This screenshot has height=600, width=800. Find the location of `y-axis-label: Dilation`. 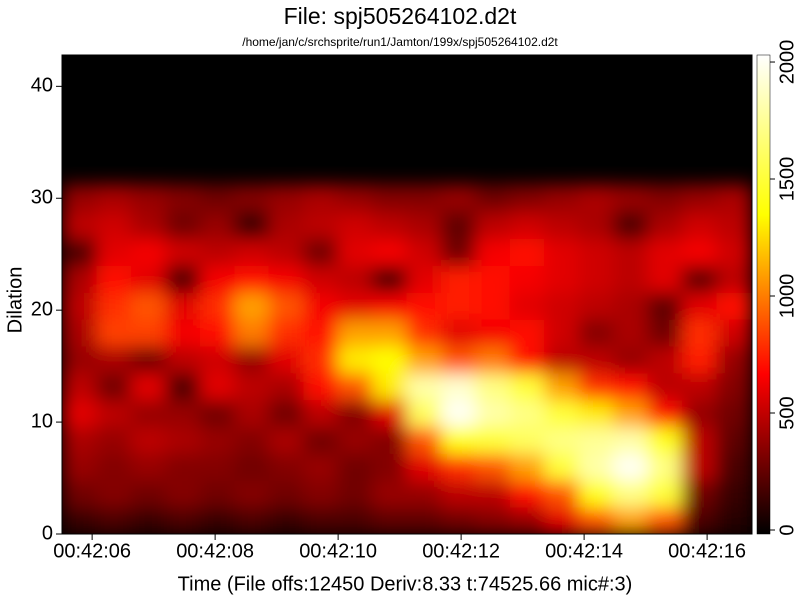

y-axis-label: Dilation is located at coordinates (15, 300).